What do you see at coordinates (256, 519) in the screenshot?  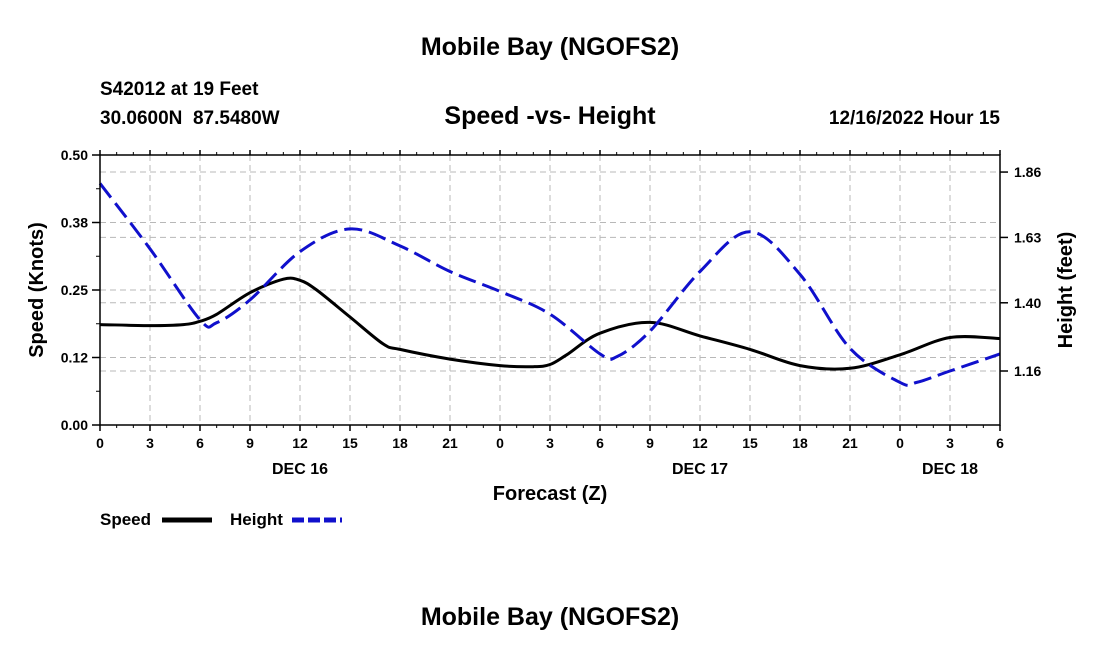 I see `legend-label-height: Height` at bounding box center [256, 519].